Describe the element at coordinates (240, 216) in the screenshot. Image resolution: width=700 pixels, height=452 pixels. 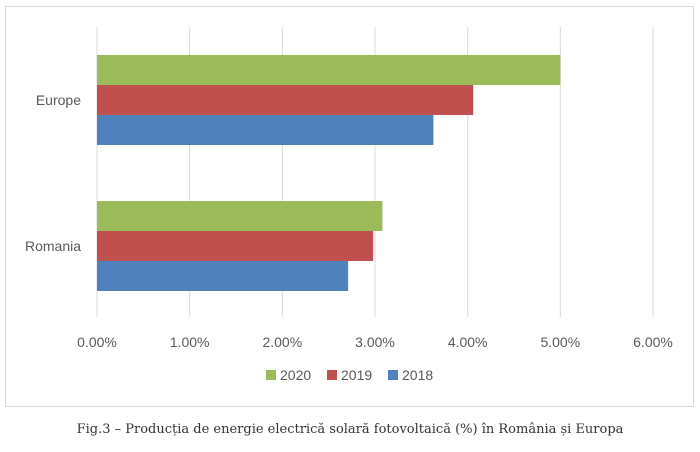
I see `bar-romania-2020` at that location.